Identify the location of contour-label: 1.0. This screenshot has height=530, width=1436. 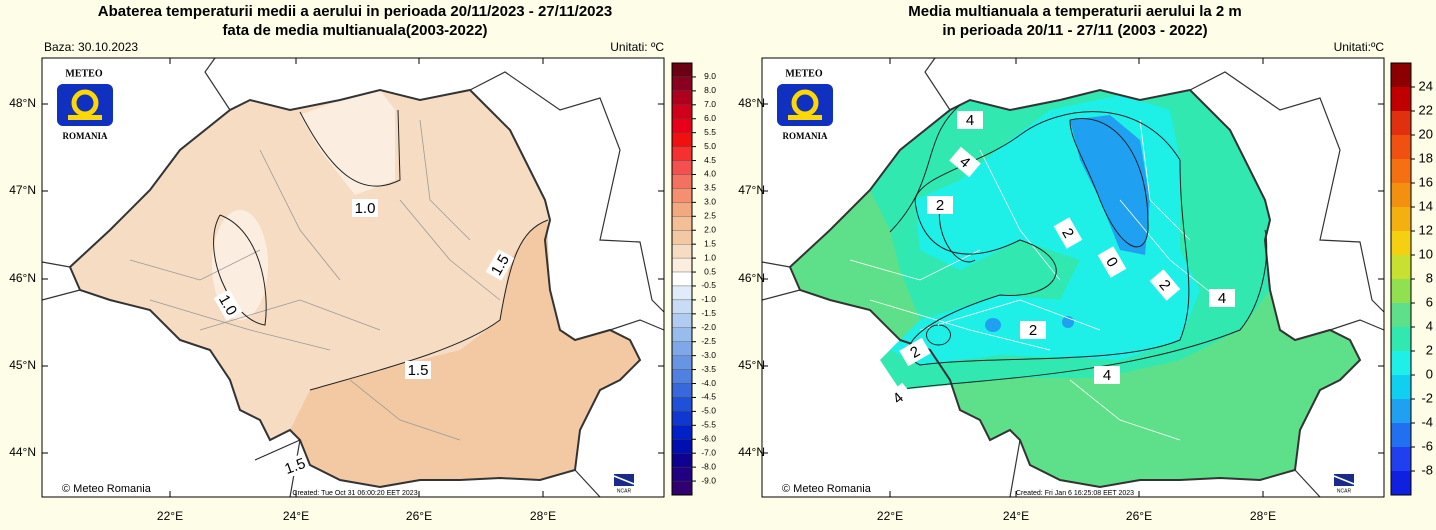
(365, 208).